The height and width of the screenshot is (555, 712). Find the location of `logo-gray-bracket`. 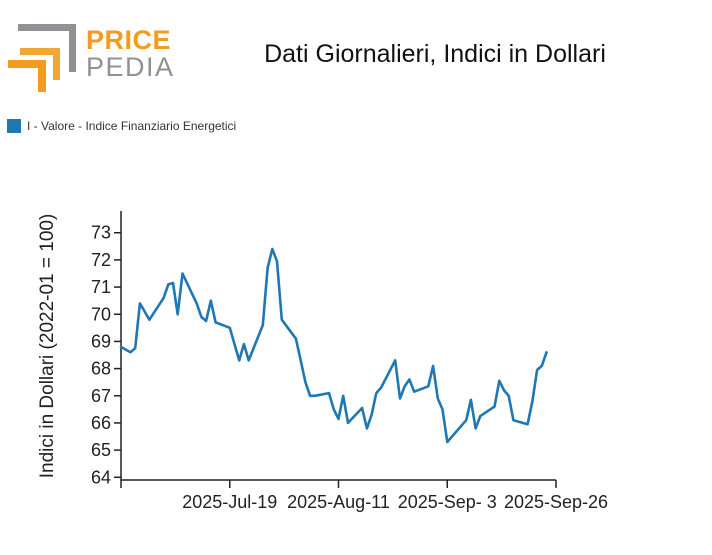

logo-gray-bracket is located at coordinates (47, 48).